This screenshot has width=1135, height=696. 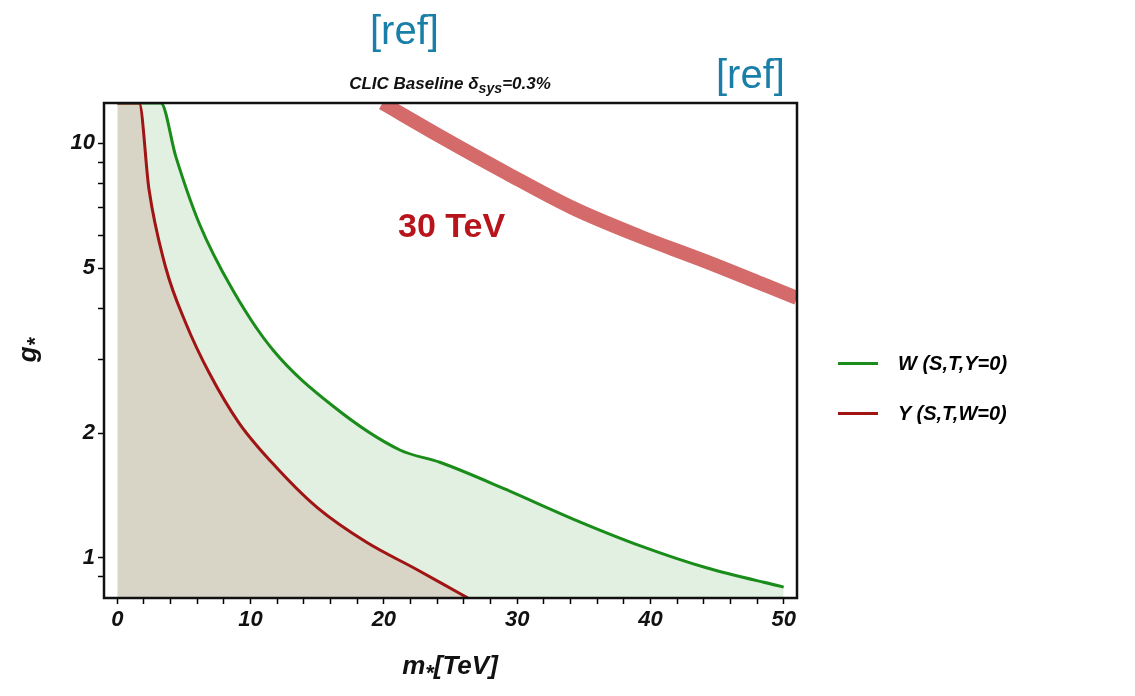 I want to click on chart-title: CLIC Baseline δ$_{sys}$=0.3%, so click(x=450, y=85).